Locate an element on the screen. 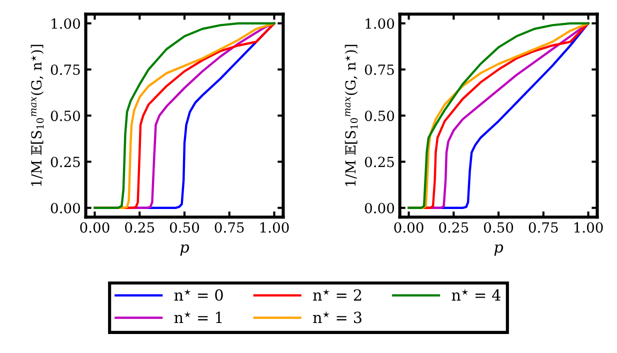  legend-label: n$^{⋆}$ = 0 is located at coordinates (198, 294).